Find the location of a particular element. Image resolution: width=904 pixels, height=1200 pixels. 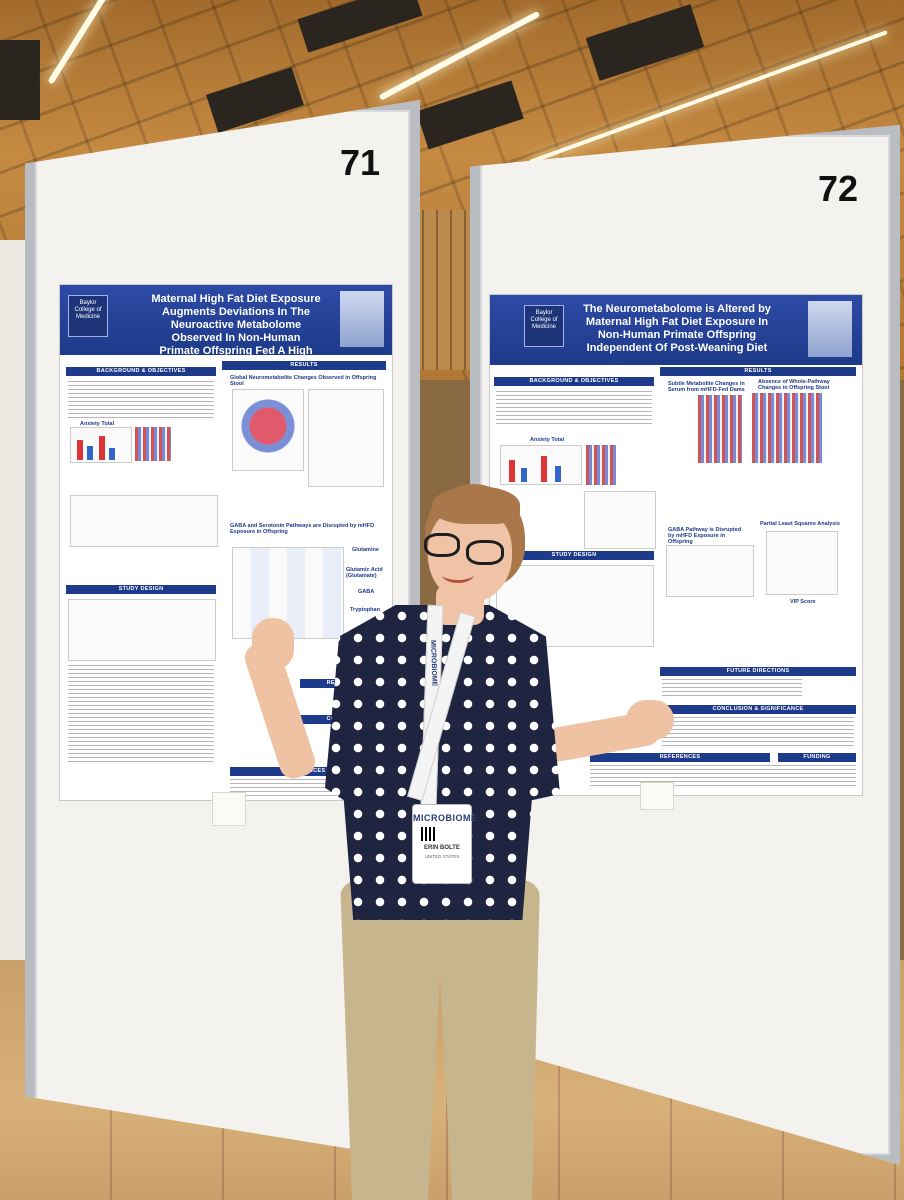

stool-heatmap is located at coordinates (787, 428).